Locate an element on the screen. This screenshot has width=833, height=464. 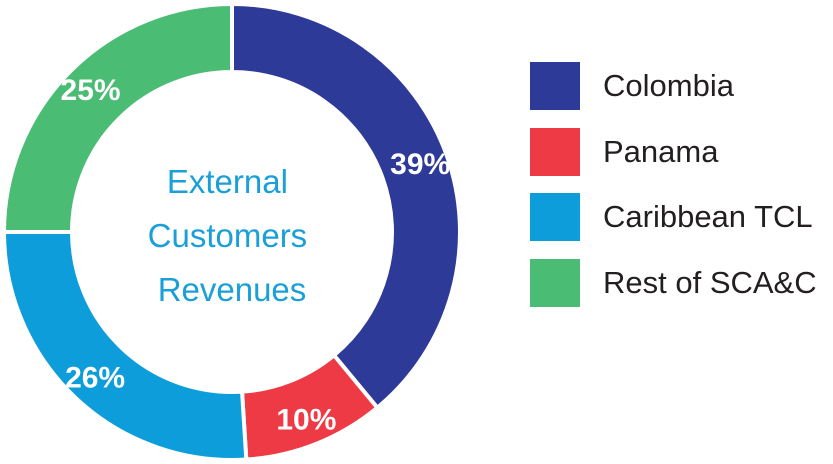
legend-item-colombia: Colombia is located at coordinates (673, 86).